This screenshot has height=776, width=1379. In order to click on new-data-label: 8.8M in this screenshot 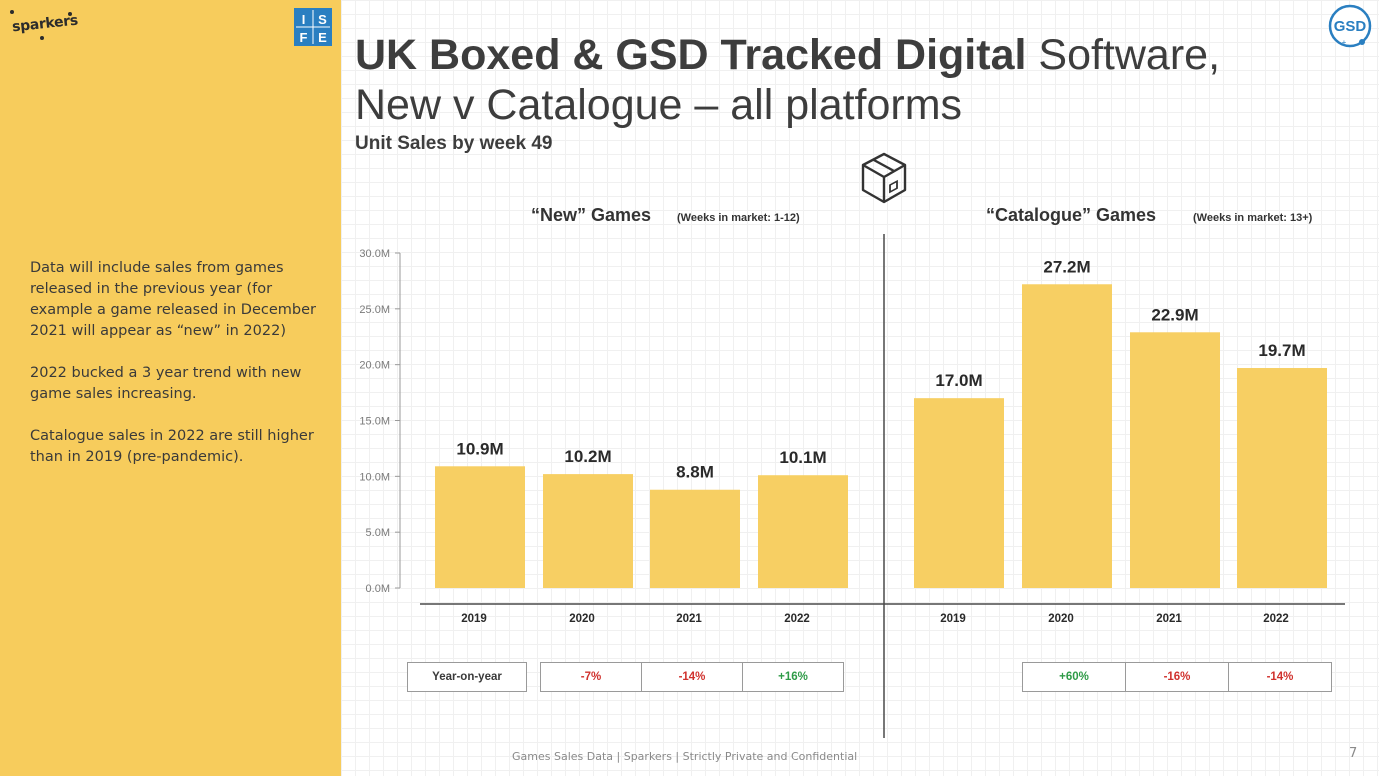, I will do `click(695, 472)`.